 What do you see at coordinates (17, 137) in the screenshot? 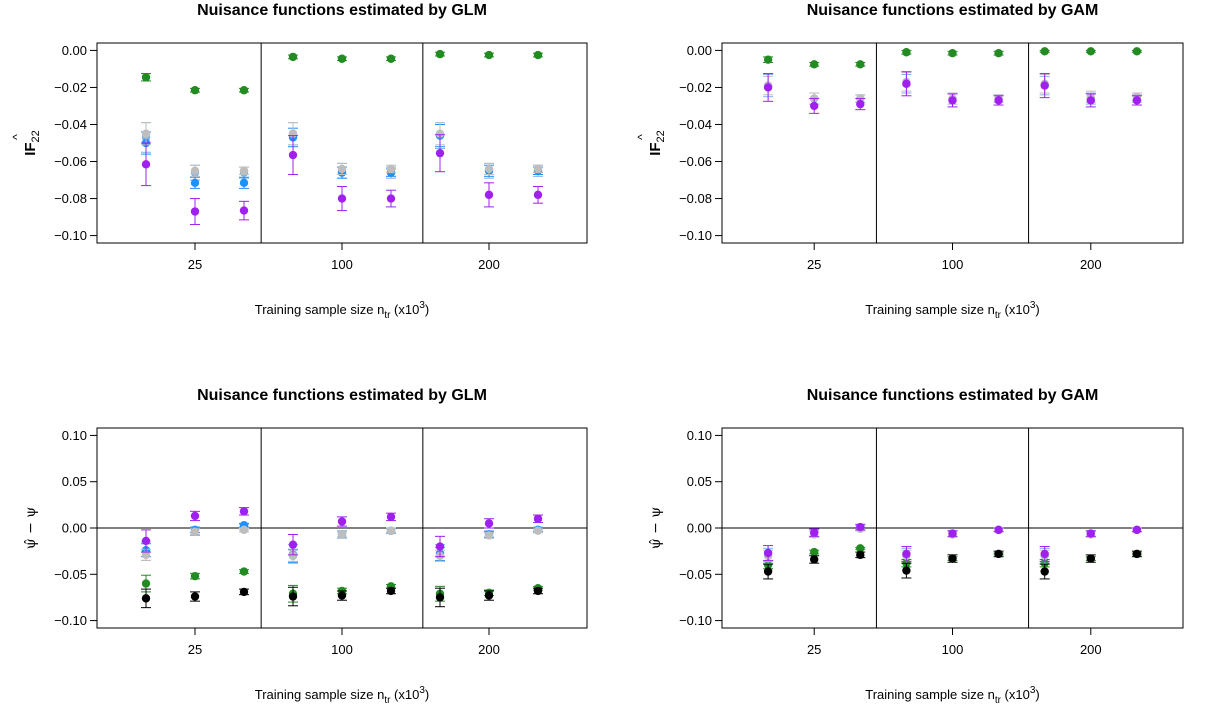
I see `hat-accent: ^` at bounding box center [17, 137].